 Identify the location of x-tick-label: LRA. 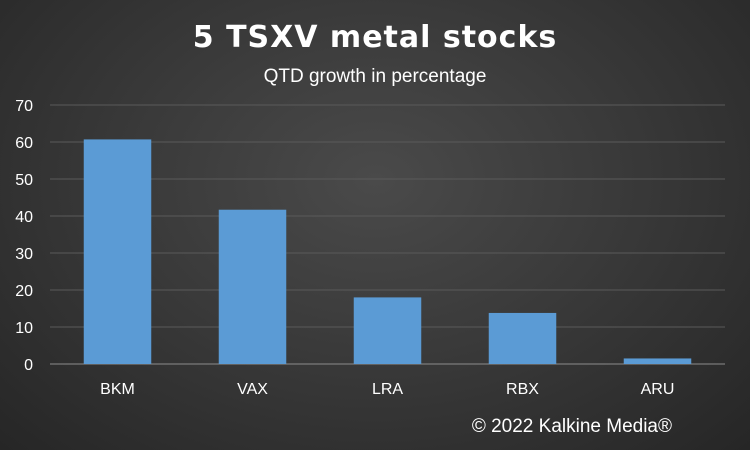
(387, 389).